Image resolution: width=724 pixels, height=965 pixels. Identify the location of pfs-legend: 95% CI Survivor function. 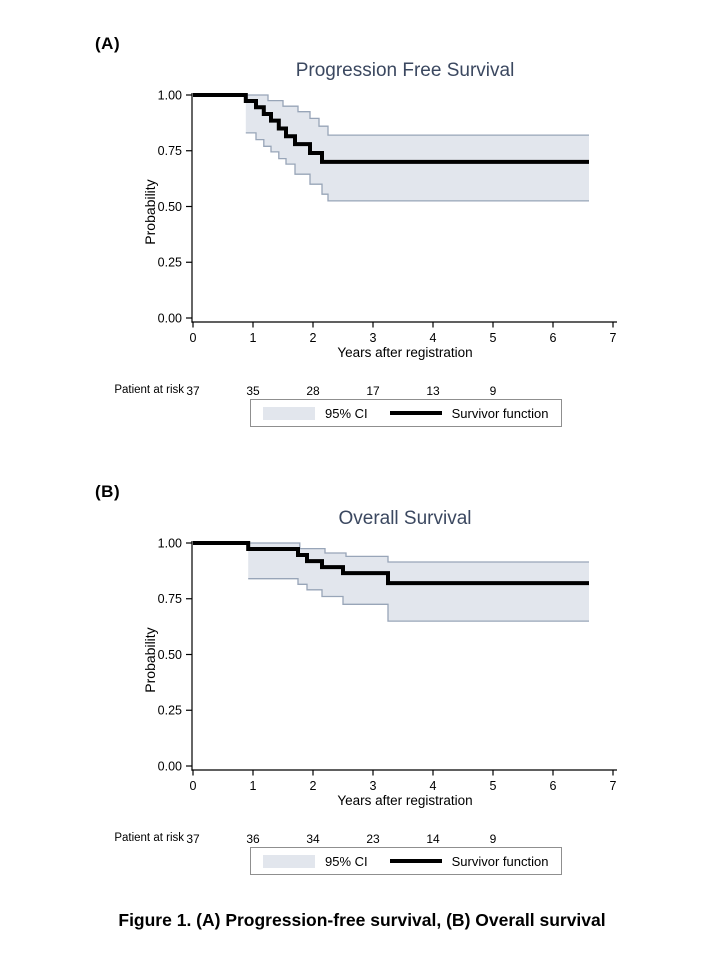
(406, 413).